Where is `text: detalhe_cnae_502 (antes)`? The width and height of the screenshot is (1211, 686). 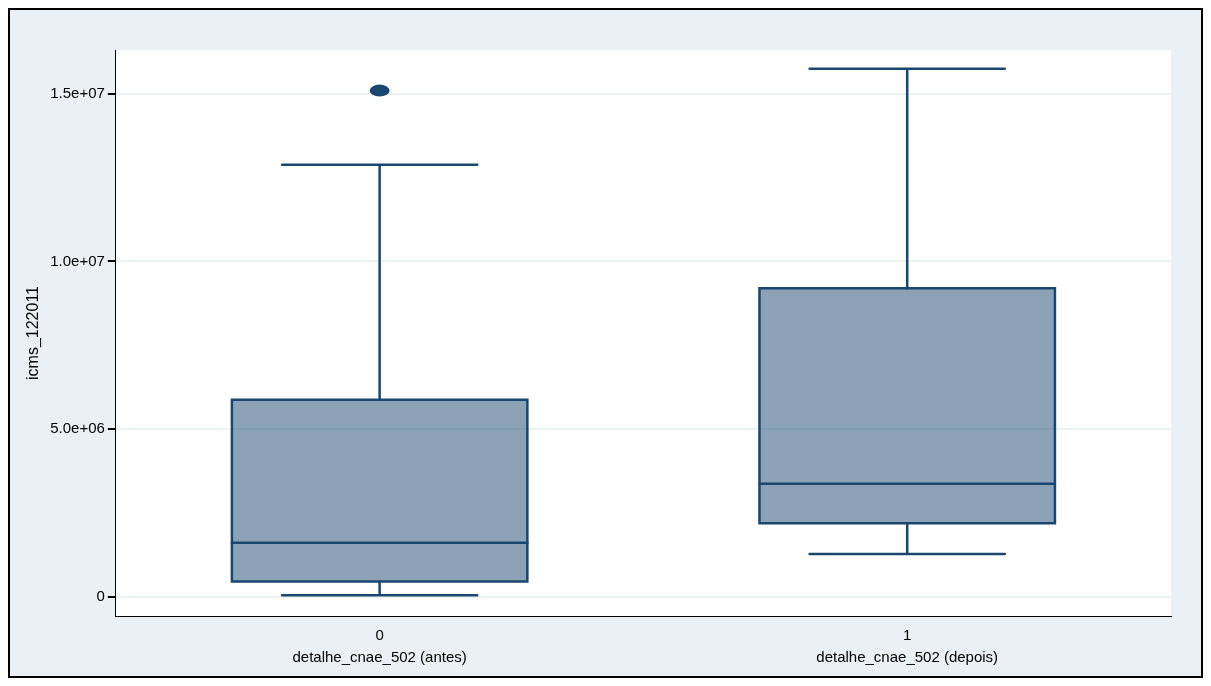 text: detalhe_cnae_502 (antes) is located at coordinates (379, 656).